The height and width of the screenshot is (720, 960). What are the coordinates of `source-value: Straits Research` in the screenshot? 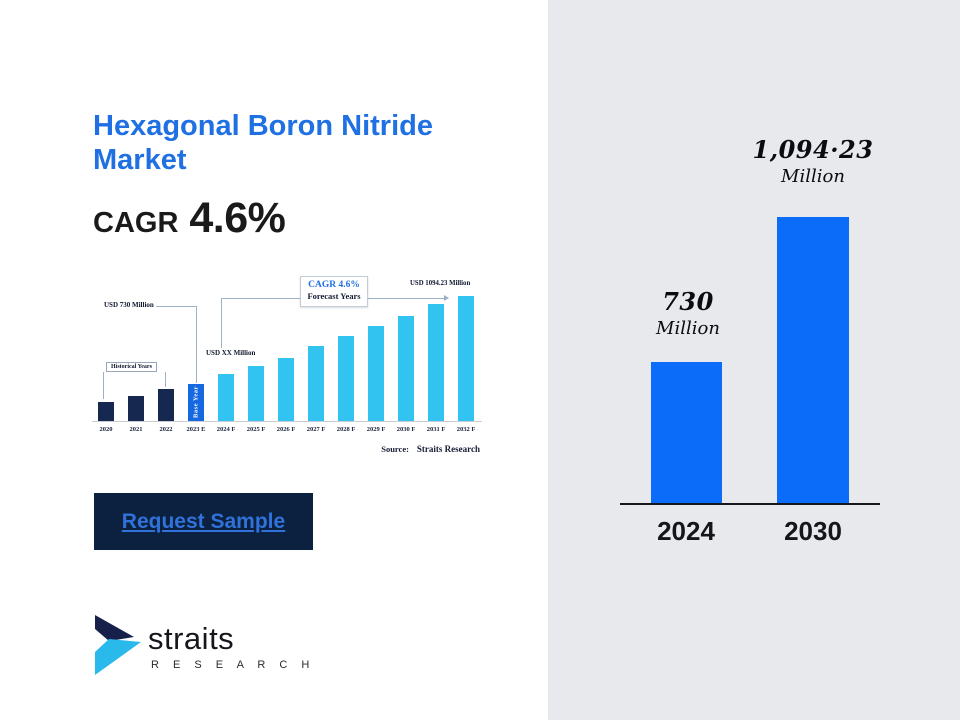 It's located at (448, 449).